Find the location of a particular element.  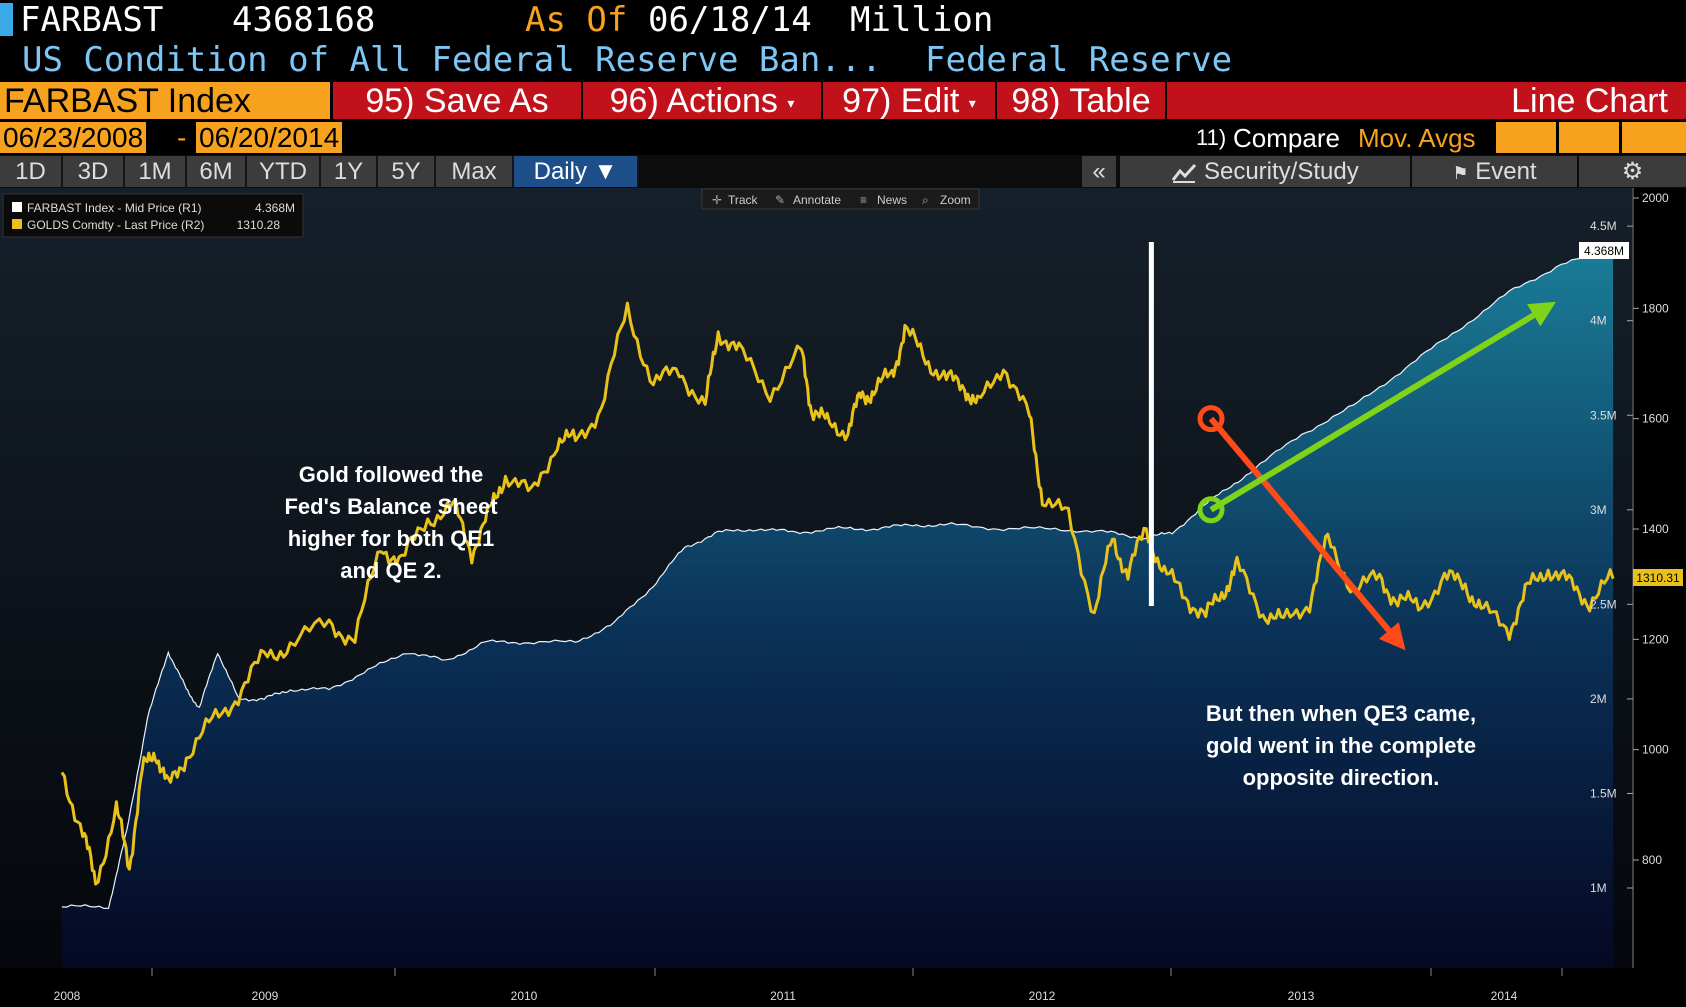

legend-label-r1: FARBAST Index - Mid Price (R1) is located at coordinates (114, 208).